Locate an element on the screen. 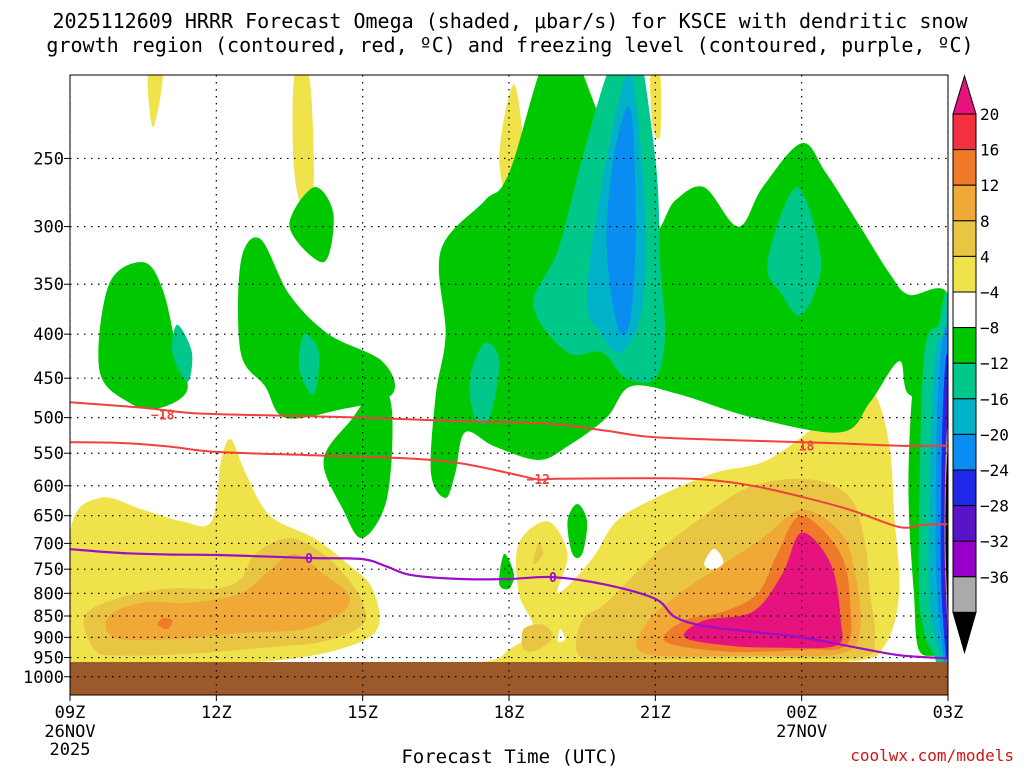 This screenshot has height=768, width=1024. y-tick-label-1000: 1000 is located at coordinates (43, 678).